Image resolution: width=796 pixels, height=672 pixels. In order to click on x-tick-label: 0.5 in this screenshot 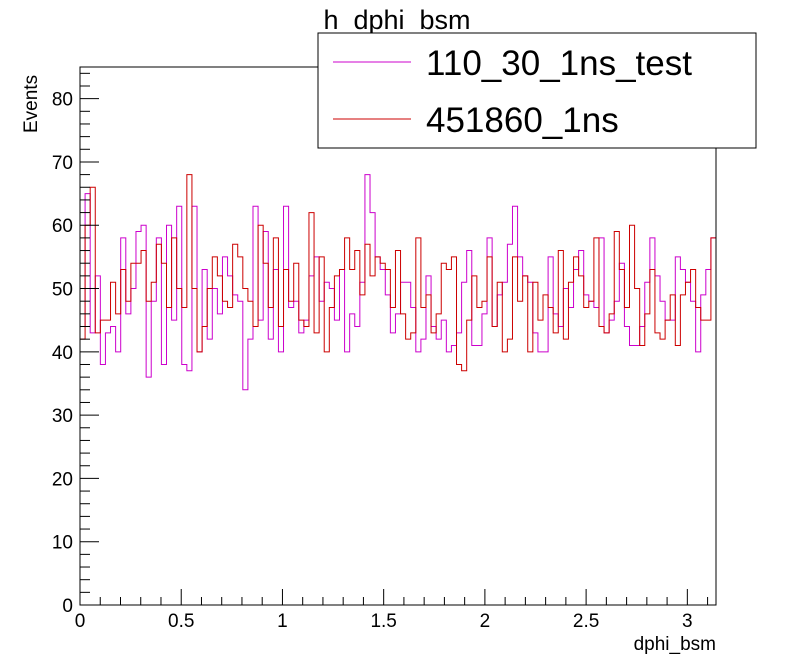, I will do `click(181, 621)`.